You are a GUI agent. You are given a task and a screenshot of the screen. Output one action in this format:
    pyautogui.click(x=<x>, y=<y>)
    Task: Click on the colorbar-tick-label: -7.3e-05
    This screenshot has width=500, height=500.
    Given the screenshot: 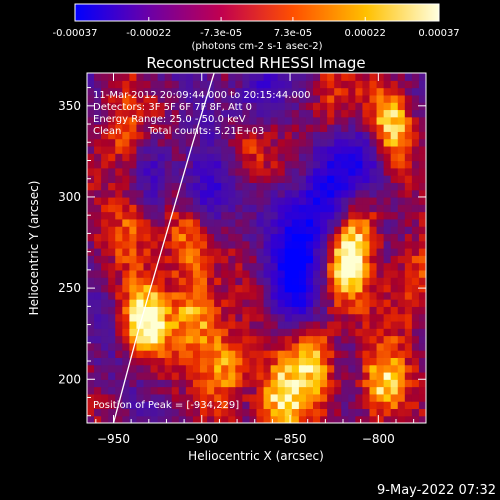 What is the action you would take?
    pyautogui.click(x=221, y=33)
    